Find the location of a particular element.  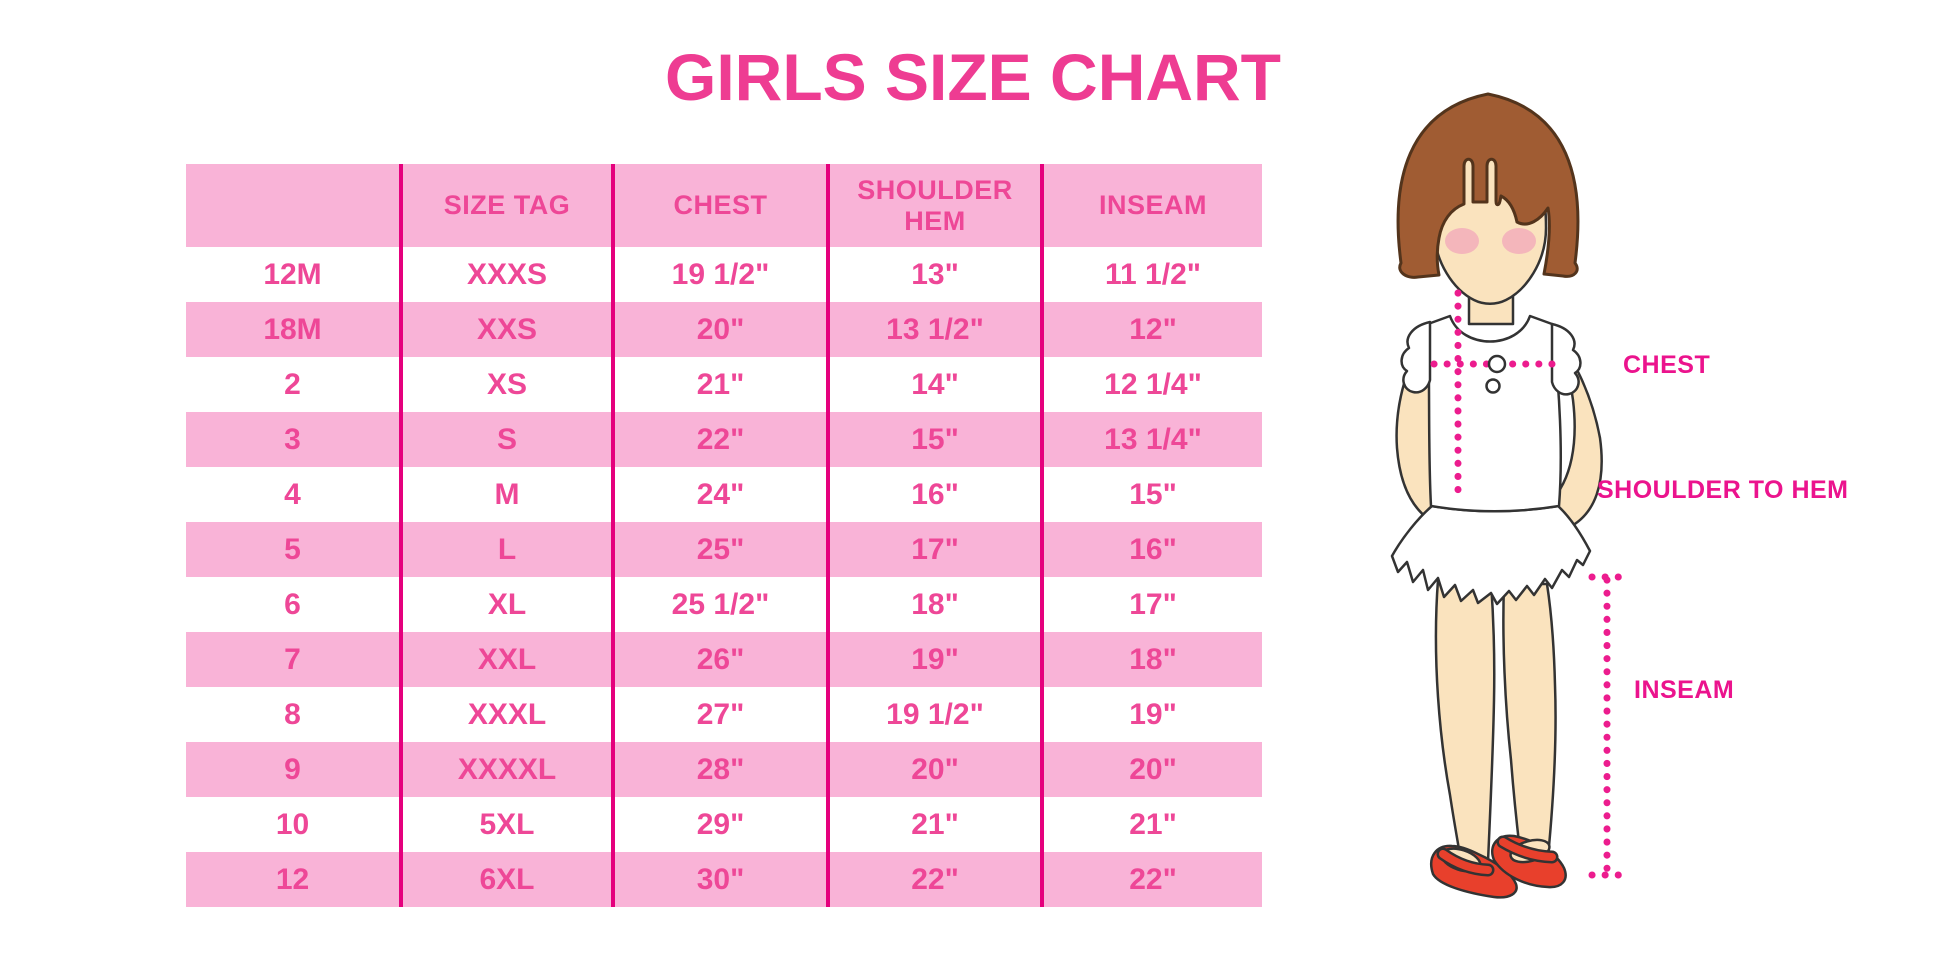

cell-size-tag: L is located at coordinates (506, 549).